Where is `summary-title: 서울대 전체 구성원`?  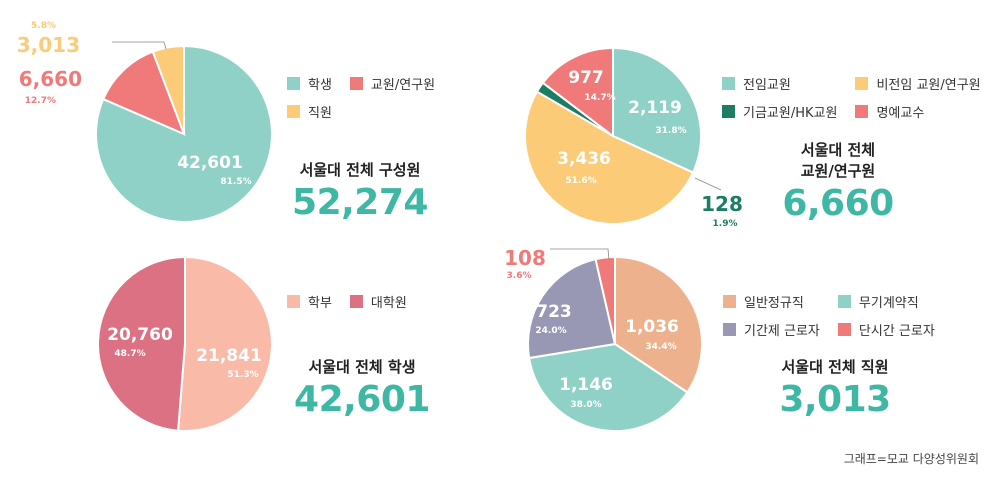
summary-title: 서울대 전체 구성원 is located at coordinates (360, 170).